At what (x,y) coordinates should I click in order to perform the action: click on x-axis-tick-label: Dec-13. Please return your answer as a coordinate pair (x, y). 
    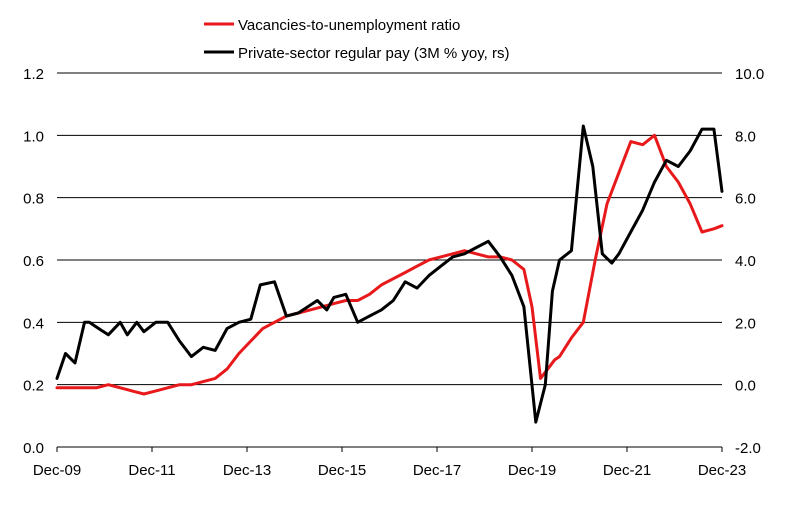
    Looking at the image, I should click on (247, 470).